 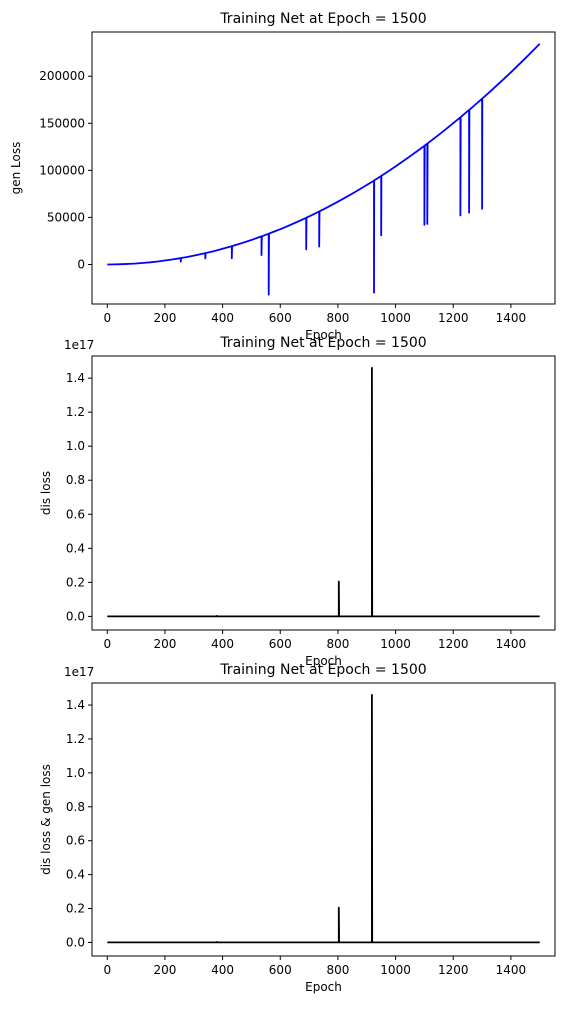 What do you see at coordinates (323, 987) in the screenshot?
I see `x-axis-label: Epoch` at bounding box center [323, 987].